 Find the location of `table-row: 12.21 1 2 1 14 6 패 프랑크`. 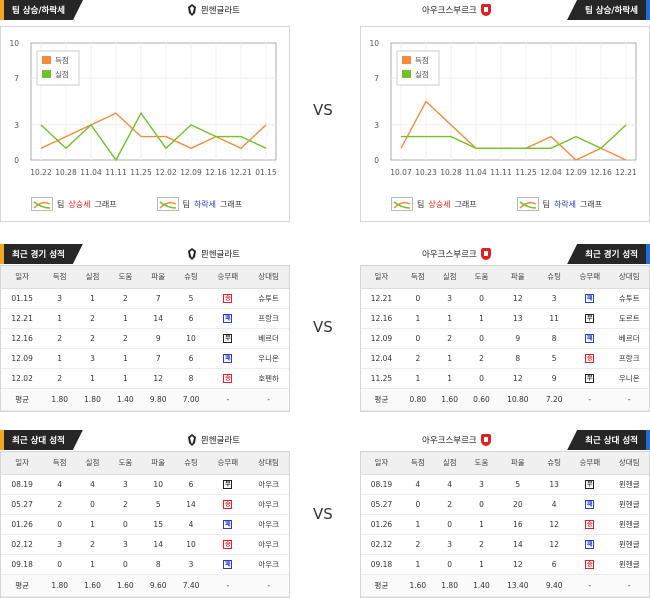

table-row: 12.21 1 2 1 14 6 패 프랑크 is located at coordinates (145, 318).